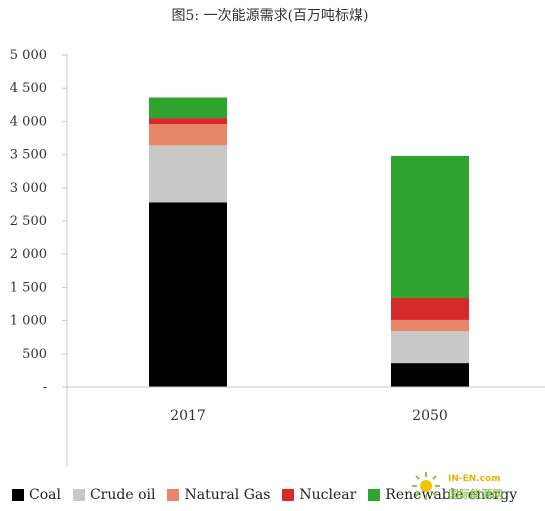  I want to click on x-axis: 2017 2050, so click(306, 405).